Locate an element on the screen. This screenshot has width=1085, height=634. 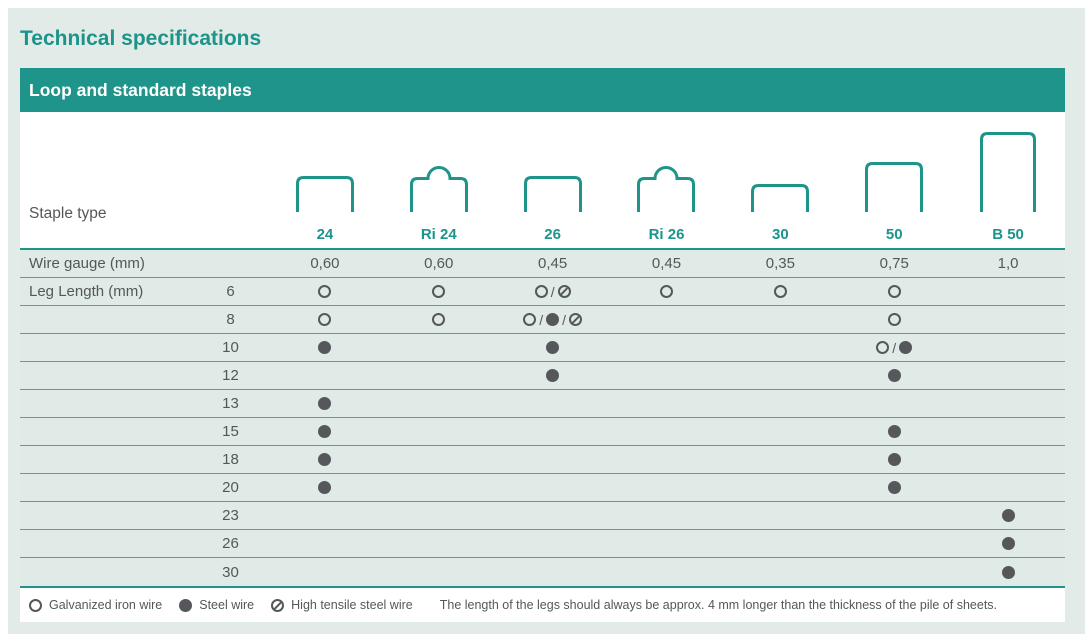
leg-length-row: Leg Length (mm) 6 / is located at coordinates (542, 292).